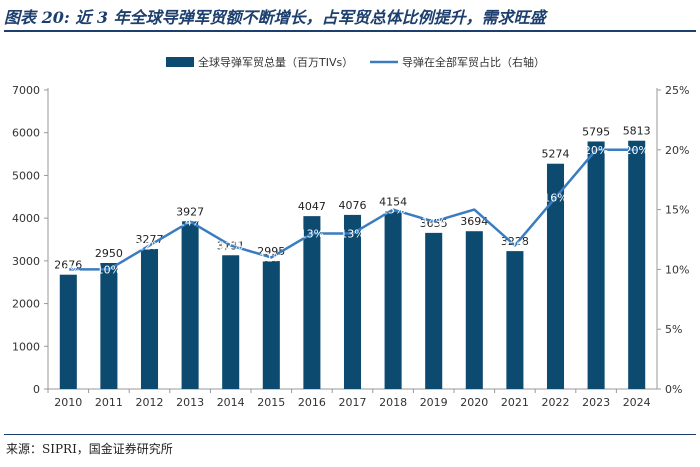  I want to click on x-tick-label: 2023, so click(596, 402).